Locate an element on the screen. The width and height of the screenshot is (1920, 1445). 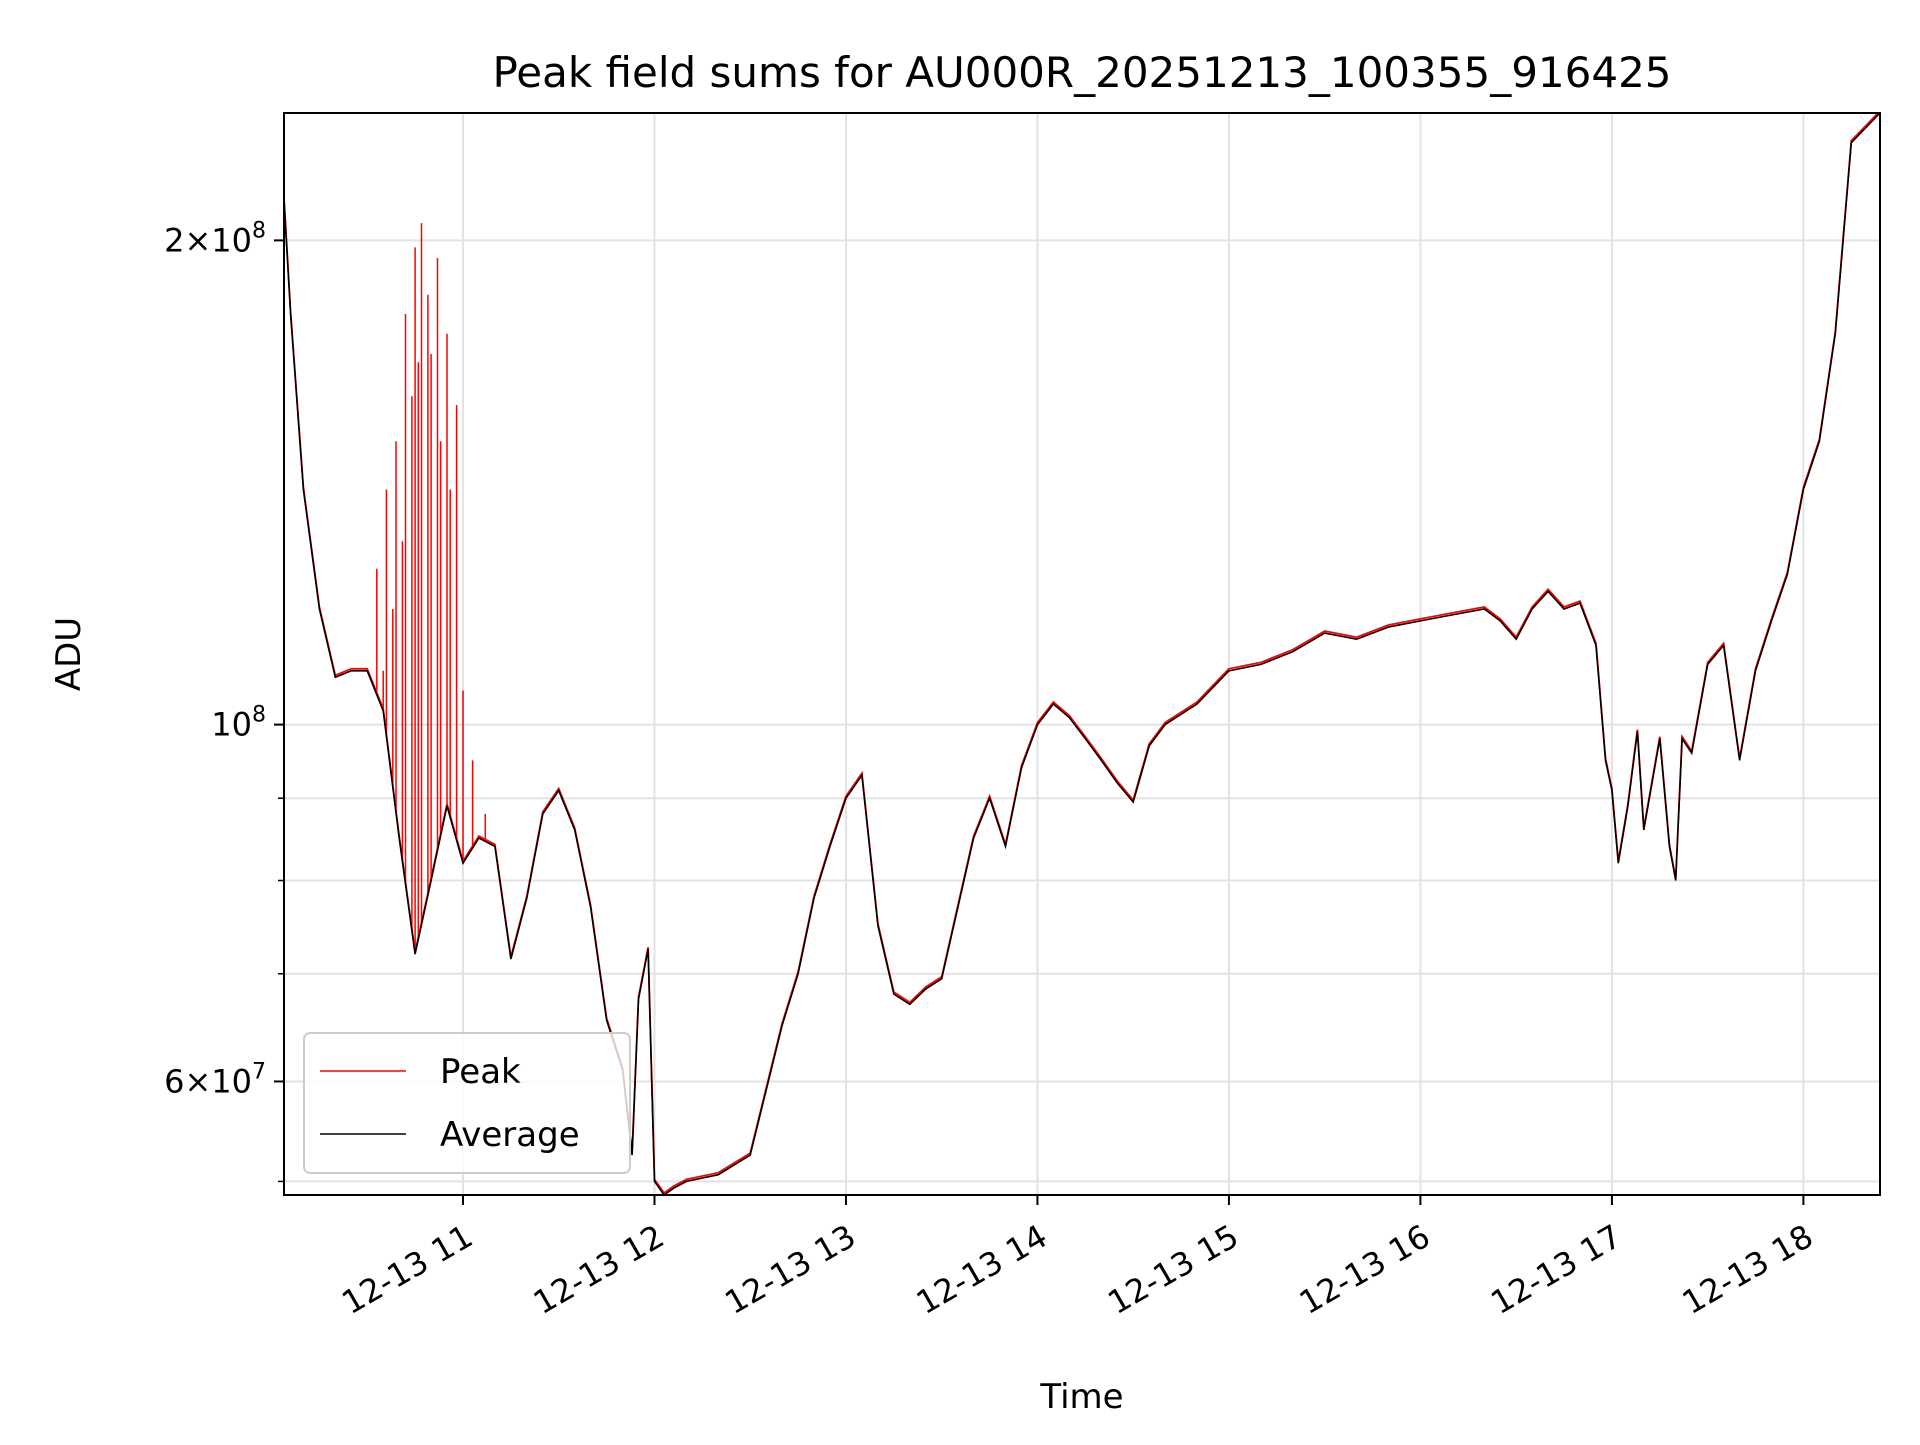
legend-label-average: Average is located at coordinates (510, 1135).